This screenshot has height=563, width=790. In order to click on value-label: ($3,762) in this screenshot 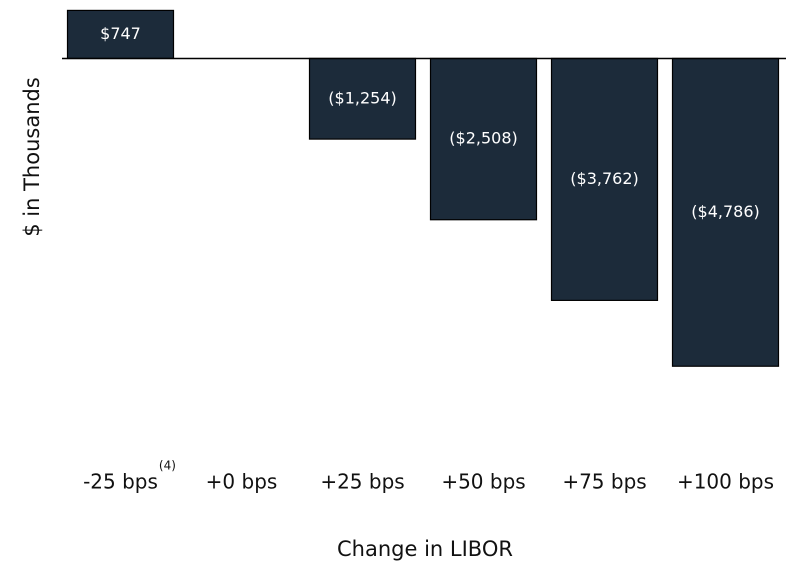, I will do `click(604, 178)`.